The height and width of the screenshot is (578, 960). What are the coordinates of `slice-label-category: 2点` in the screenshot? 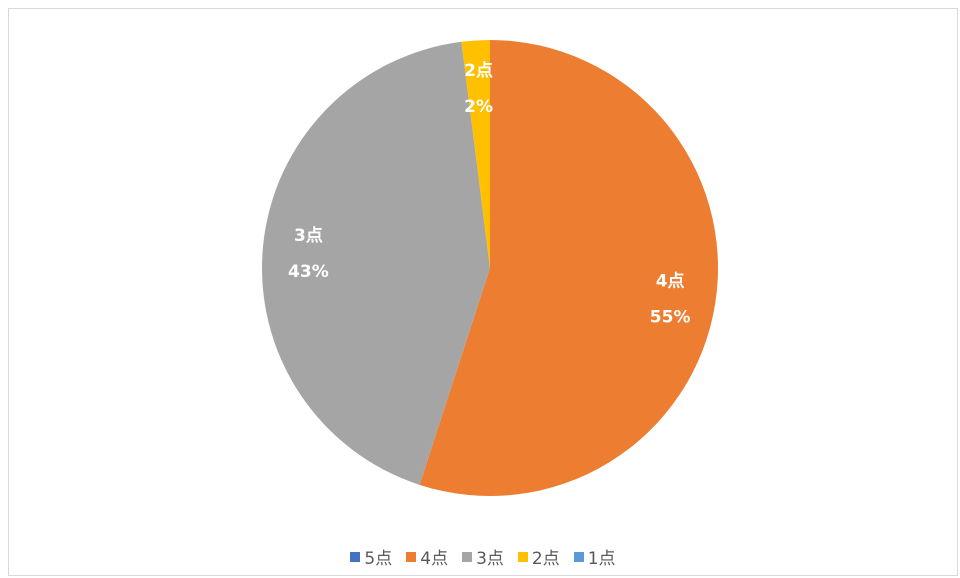 It's located at (478, 70).